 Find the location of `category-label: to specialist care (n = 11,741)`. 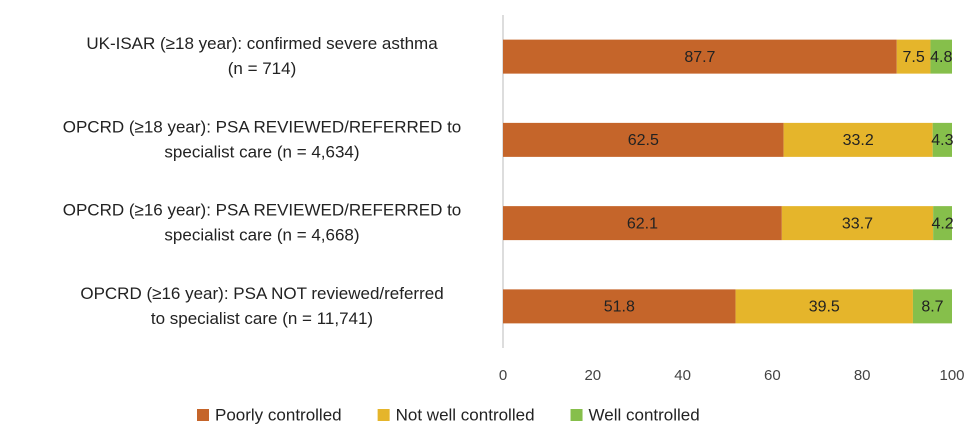

category-label: to specialist care (n = 11,741) is located at coordinates (262, 318).